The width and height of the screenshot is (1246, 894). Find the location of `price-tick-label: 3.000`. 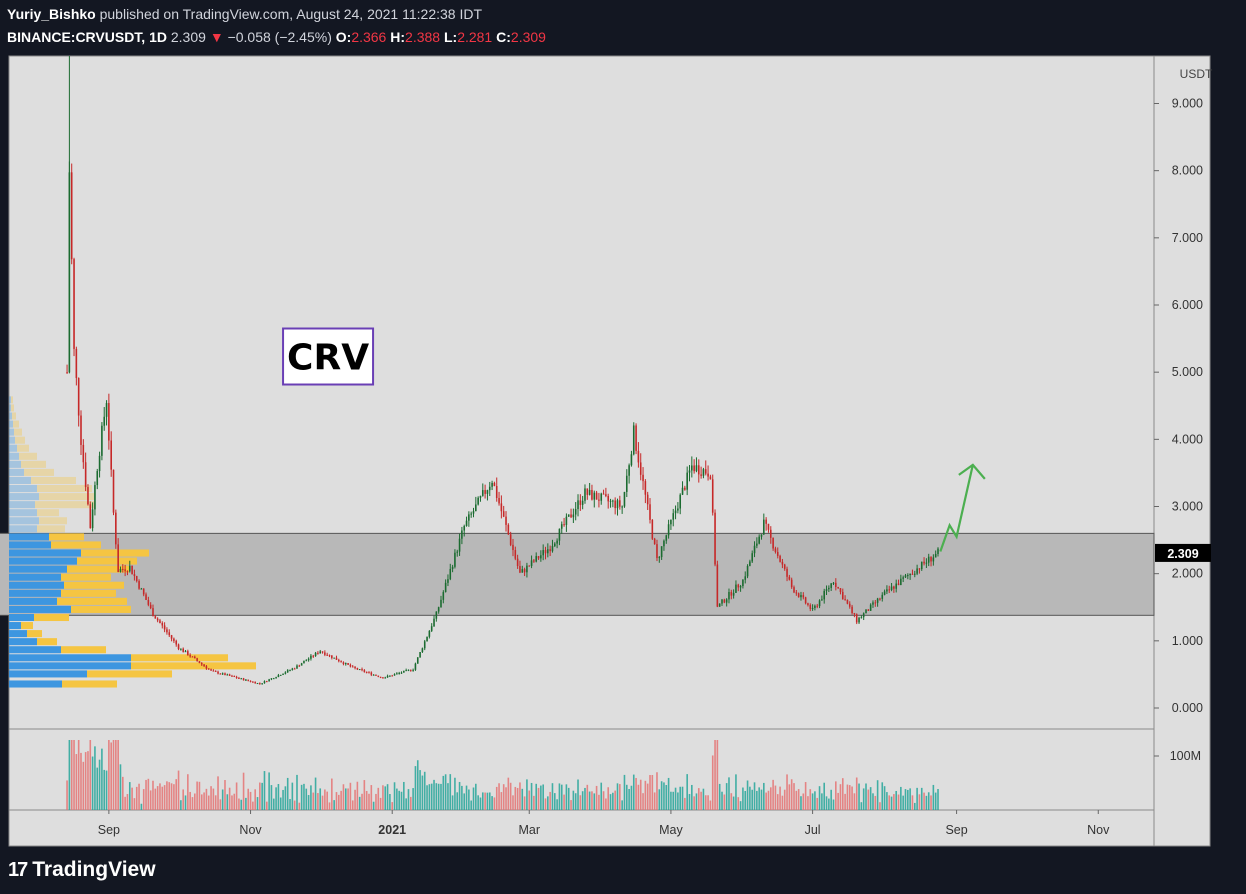

price-tick-label: 3.000 is located at coordinates (1187, 507).